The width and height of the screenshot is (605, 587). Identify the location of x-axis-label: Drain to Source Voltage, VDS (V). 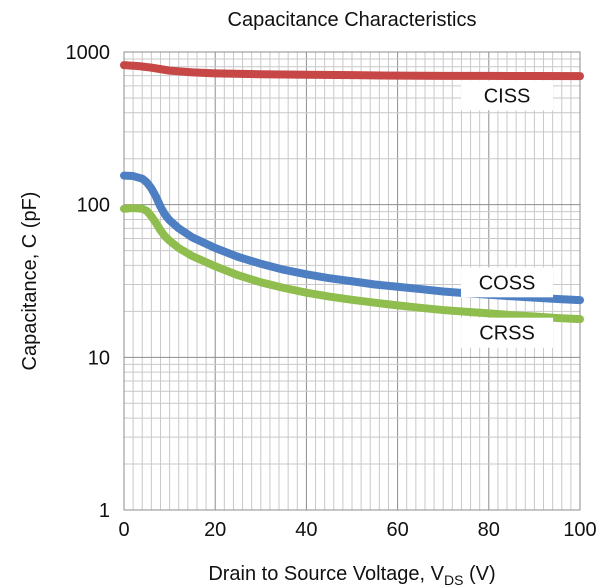
(351, 575).